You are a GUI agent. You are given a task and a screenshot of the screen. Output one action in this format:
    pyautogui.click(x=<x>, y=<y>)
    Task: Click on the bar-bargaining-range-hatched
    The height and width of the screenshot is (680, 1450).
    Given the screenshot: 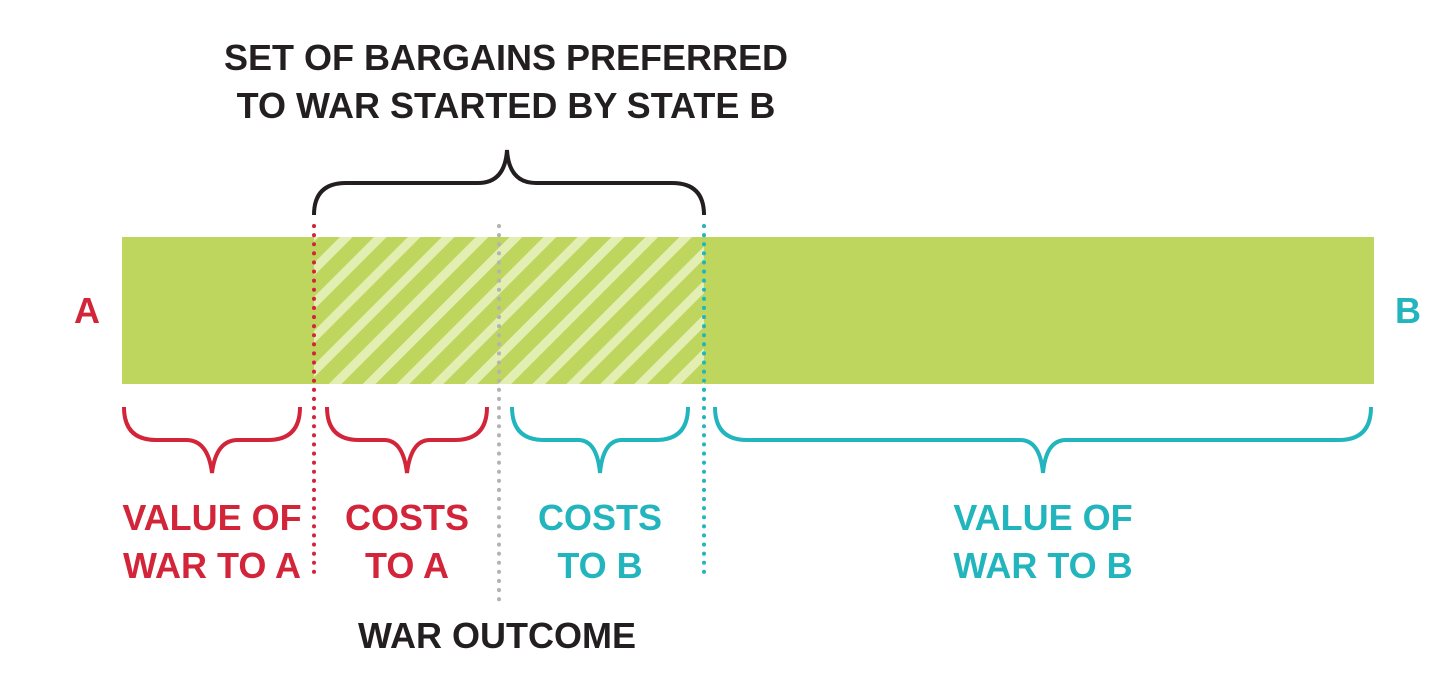 What is the action you would take?
    pyautogui.click(x=509, y=310)
    